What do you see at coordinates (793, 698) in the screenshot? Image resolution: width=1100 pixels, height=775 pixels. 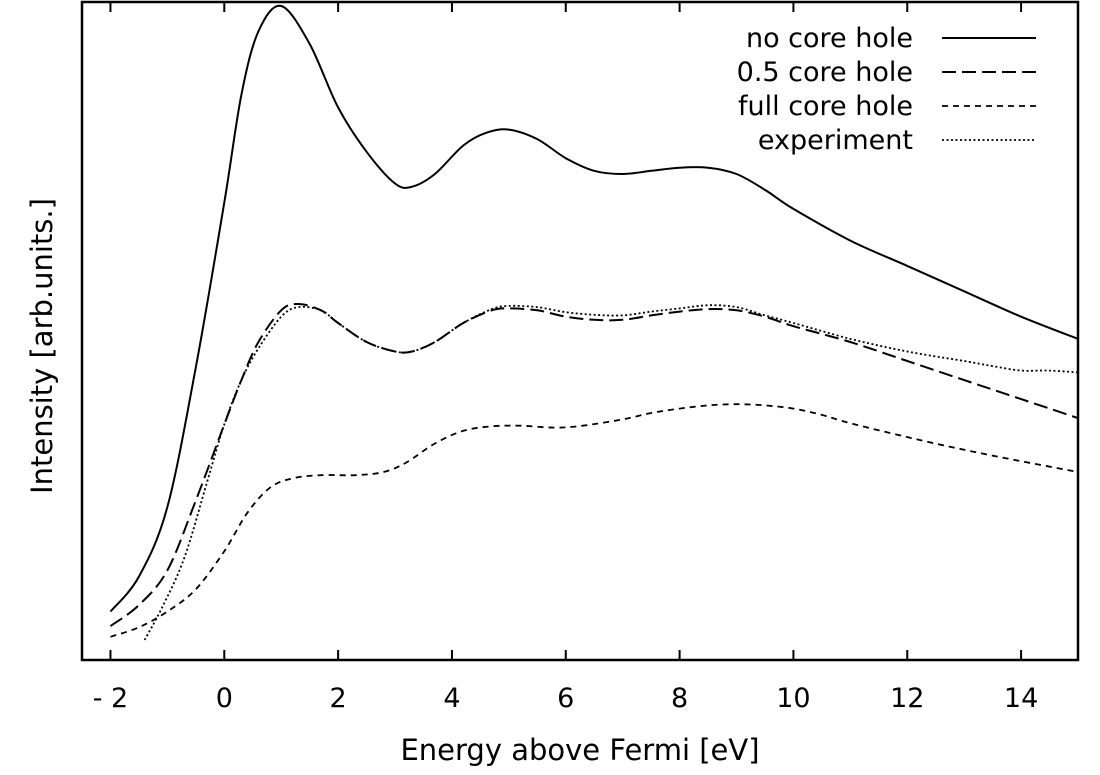 I see `x-tick-label: 10` at bounding box center [793, 698].